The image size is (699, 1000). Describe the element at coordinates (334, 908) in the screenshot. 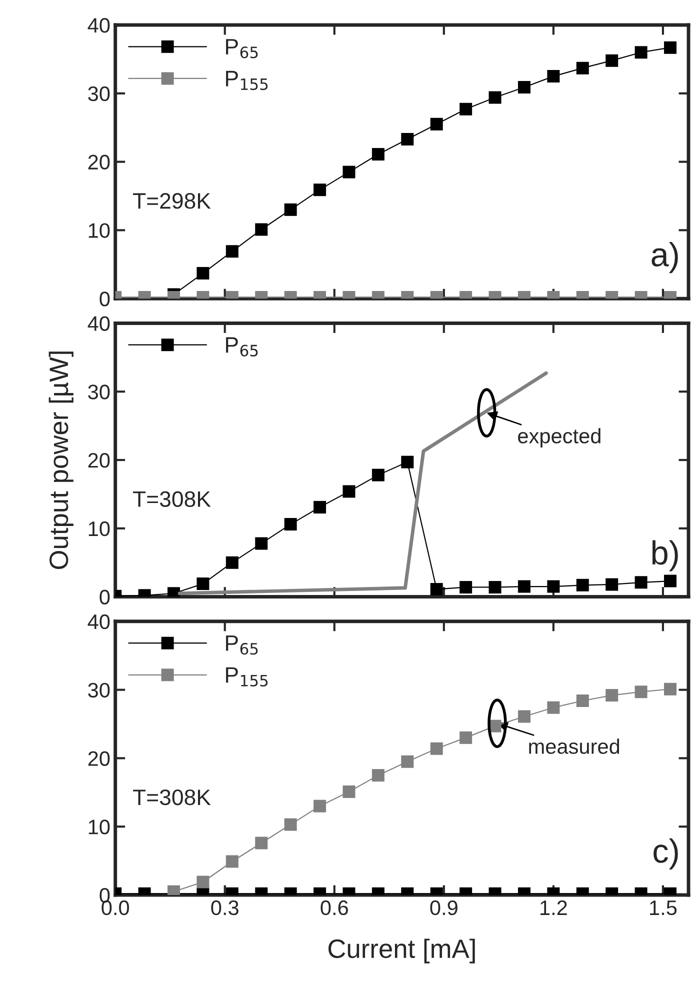

I see `x-tick-label: 0.6` at that location.